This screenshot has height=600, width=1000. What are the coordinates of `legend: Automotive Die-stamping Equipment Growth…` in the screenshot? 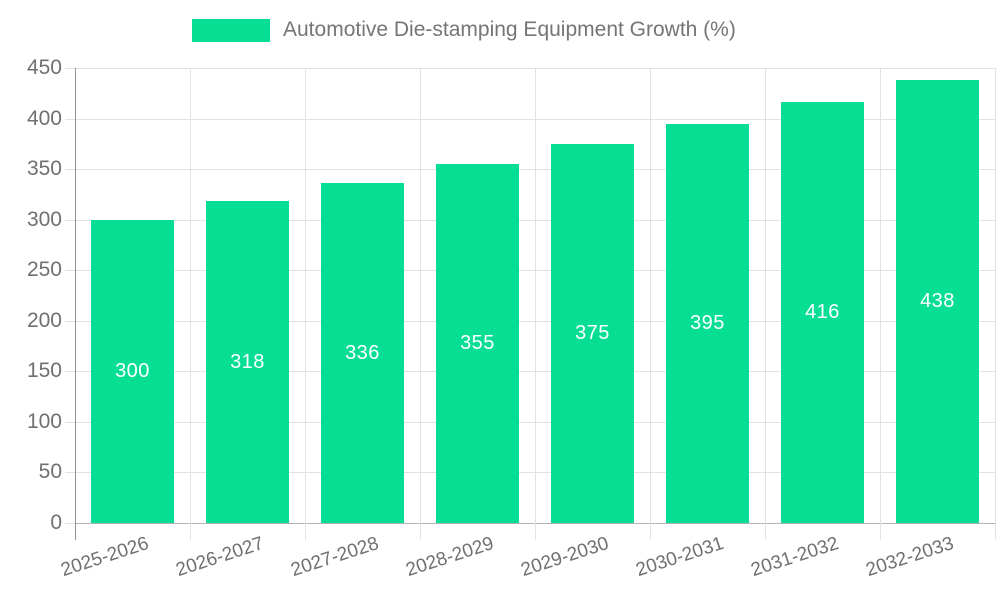 It's located at (464, 30).